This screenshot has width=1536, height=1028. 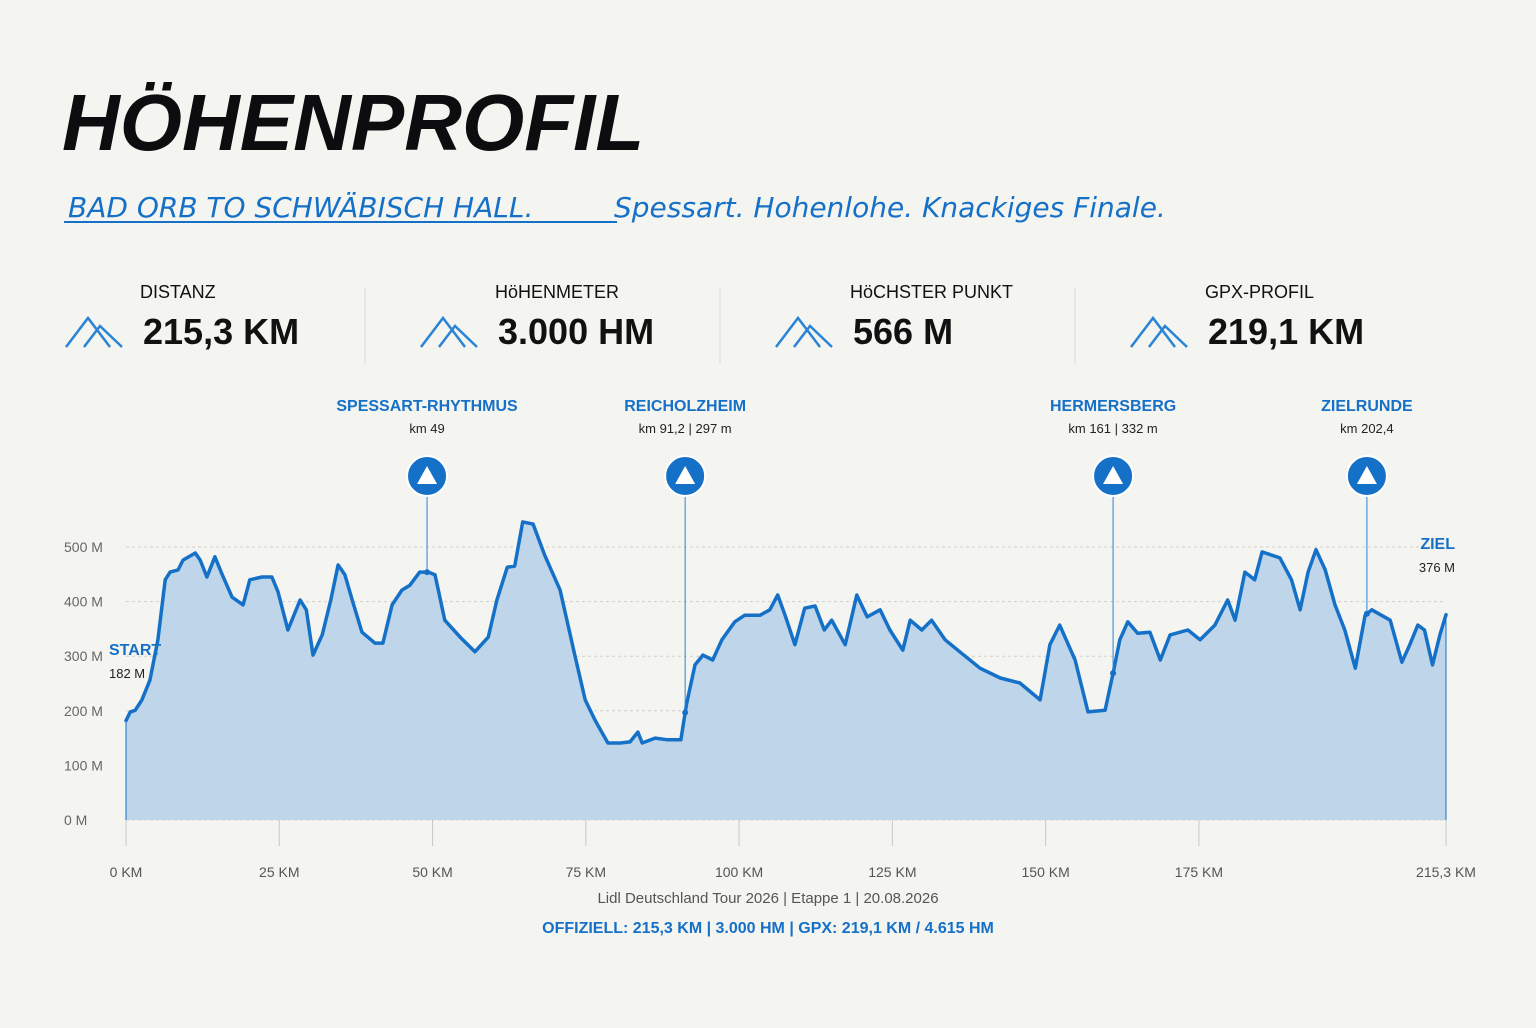 I want to click on x-tick-label: 25 KM, so click(x=279, y=872).